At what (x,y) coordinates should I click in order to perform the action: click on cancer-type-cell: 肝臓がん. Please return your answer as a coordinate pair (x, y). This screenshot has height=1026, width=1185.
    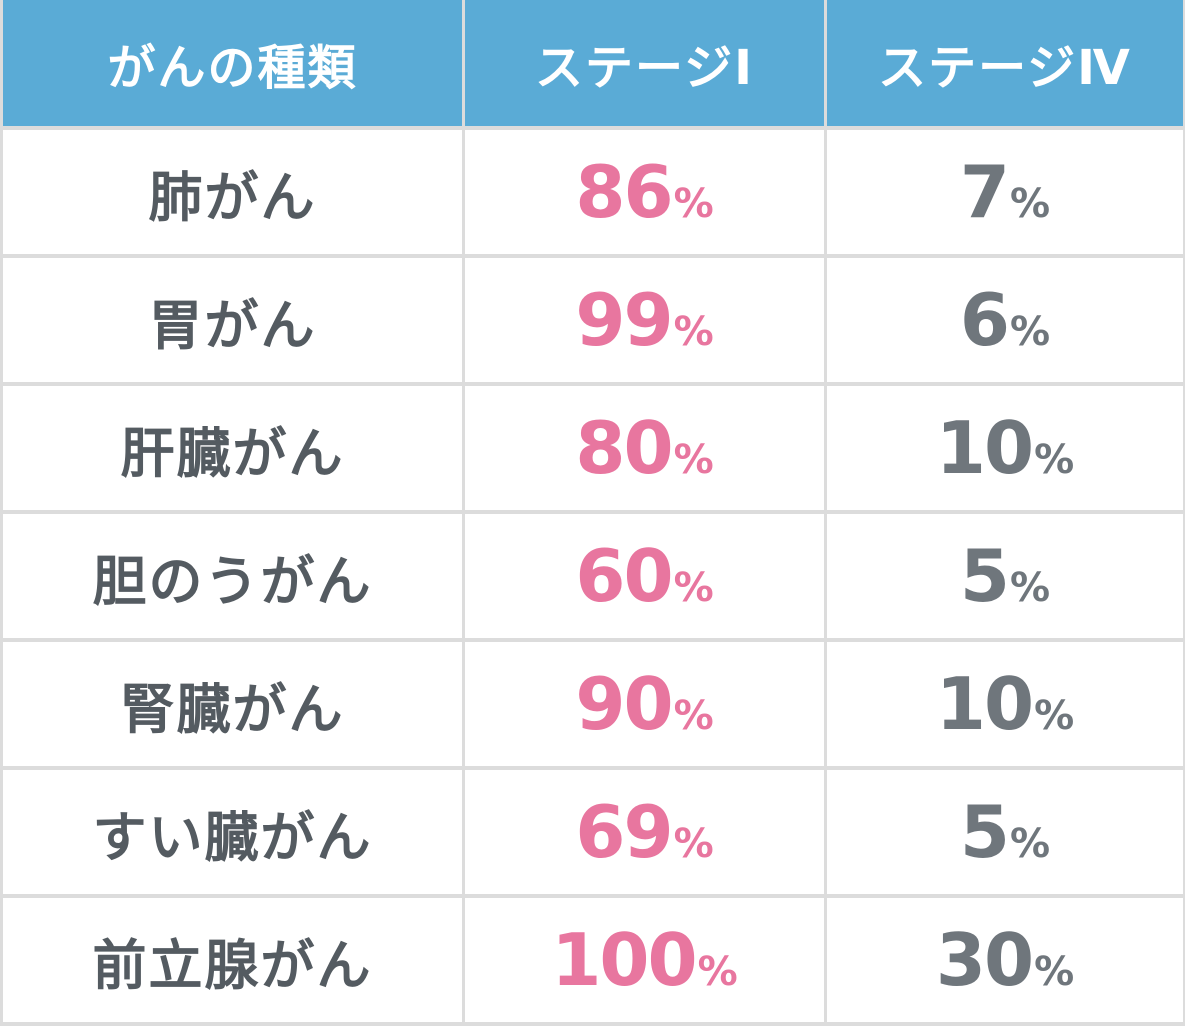
    Looking at the image, I should click on (232, 448).